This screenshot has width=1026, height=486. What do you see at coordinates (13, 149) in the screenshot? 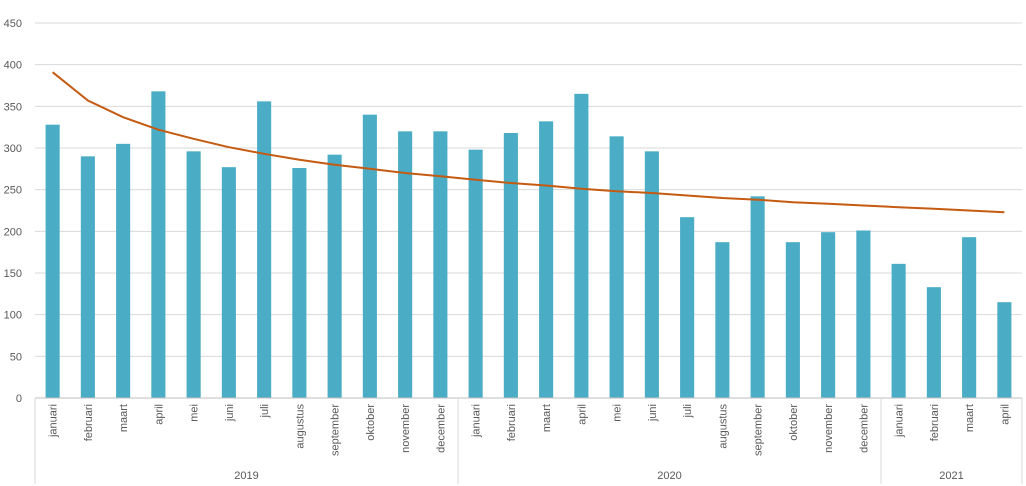
I see `y-tick-label: 300` at bounding box center [13, 149].